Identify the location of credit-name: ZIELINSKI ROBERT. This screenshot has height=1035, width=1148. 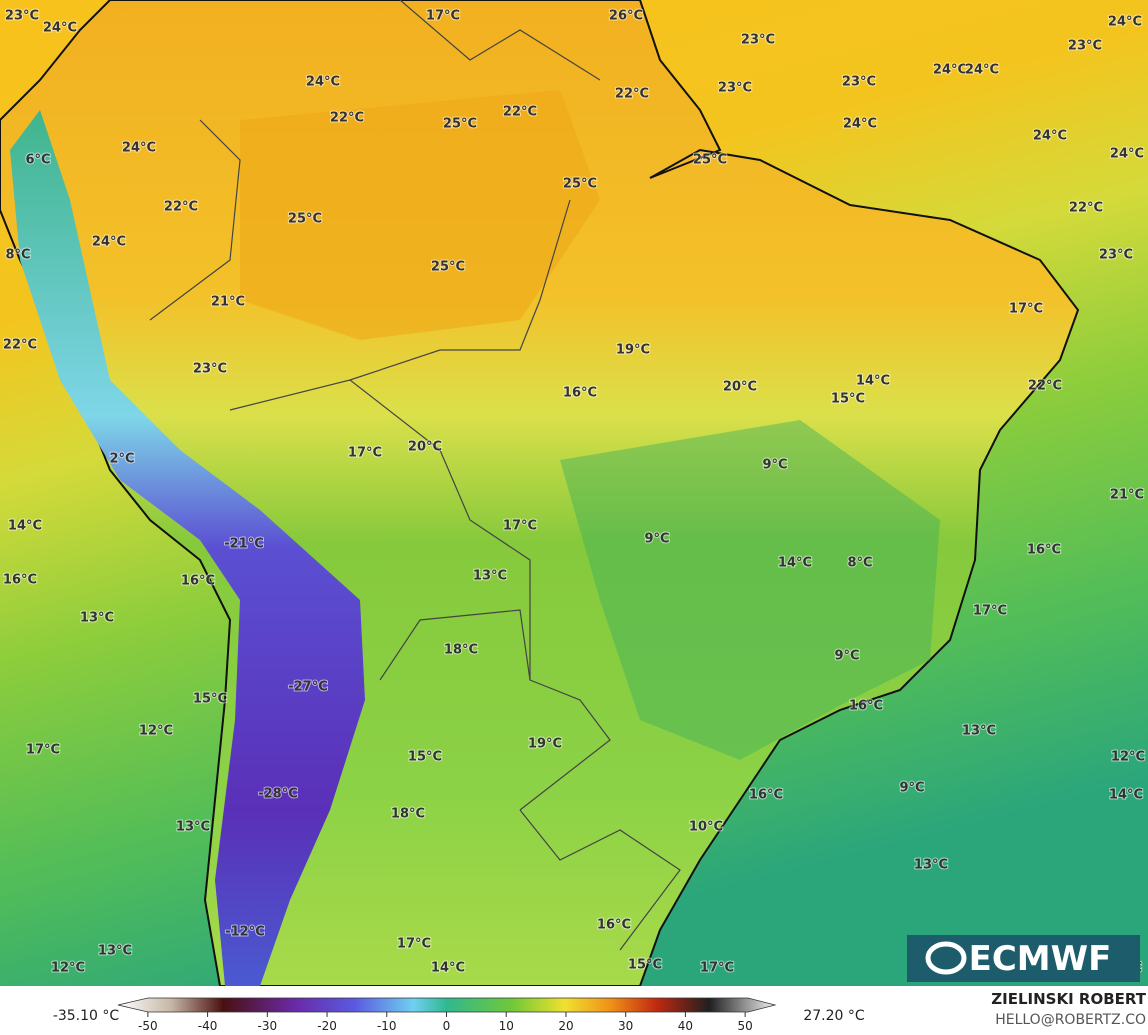
(1068, 999).